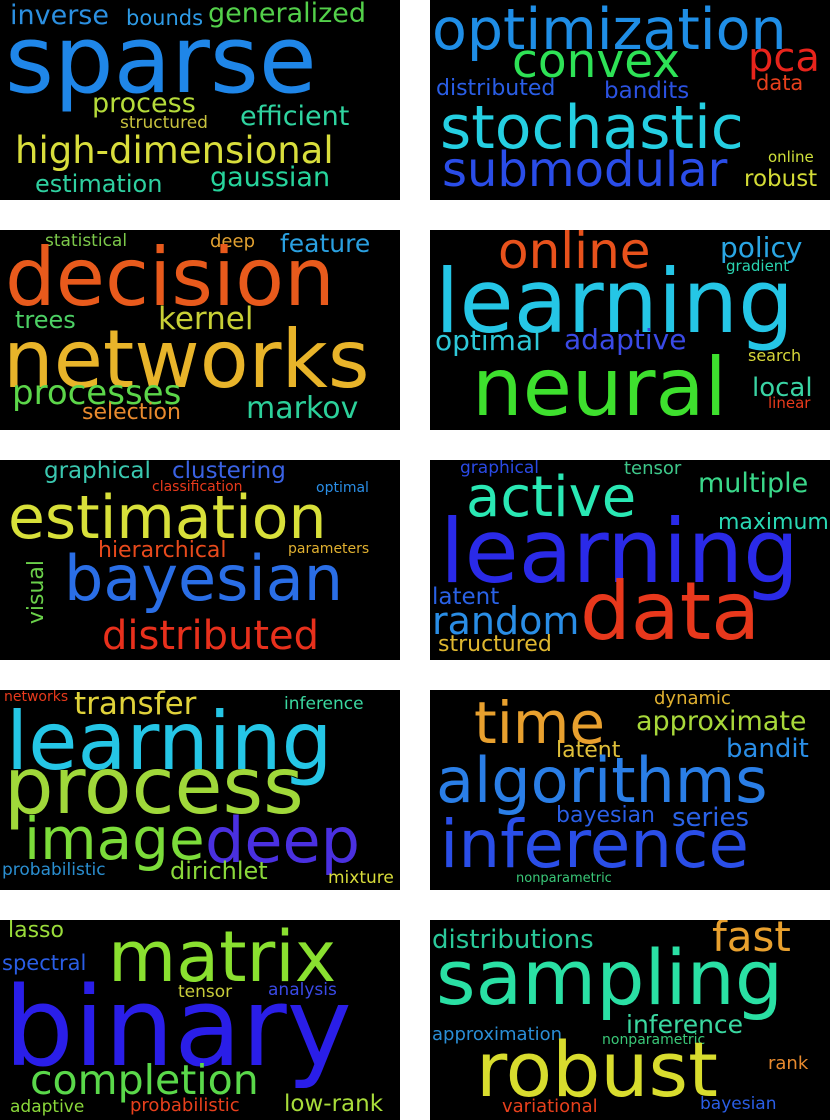 The height and width of the screenshot is (1120, 830). I want to click on word: sparse, so click(161, 60).